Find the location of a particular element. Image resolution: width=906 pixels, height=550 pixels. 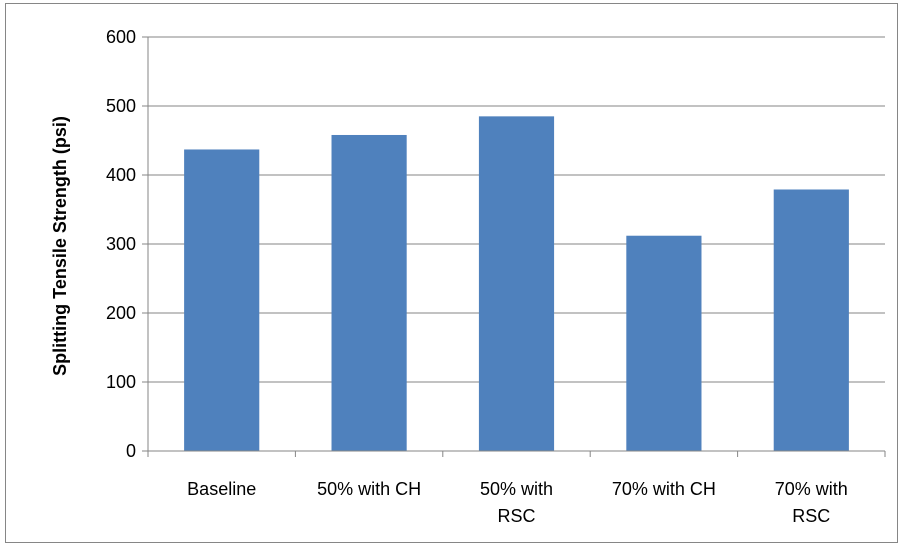

y-axis-title: Splitting Tensile Strength (psi) is located at coordinates (60, 246).